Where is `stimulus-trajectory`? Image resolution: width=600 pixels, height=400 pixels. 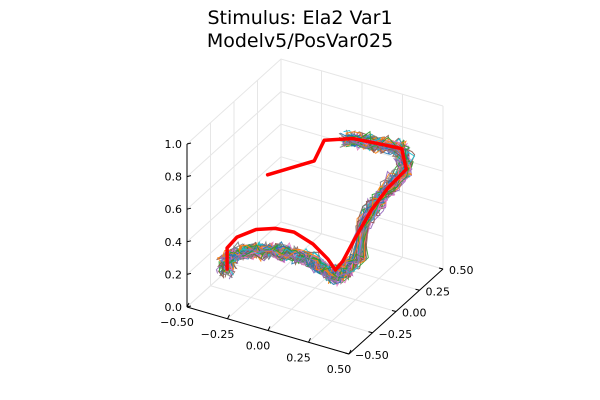
stimulus-trajectory is located at coordinates (316, 204).